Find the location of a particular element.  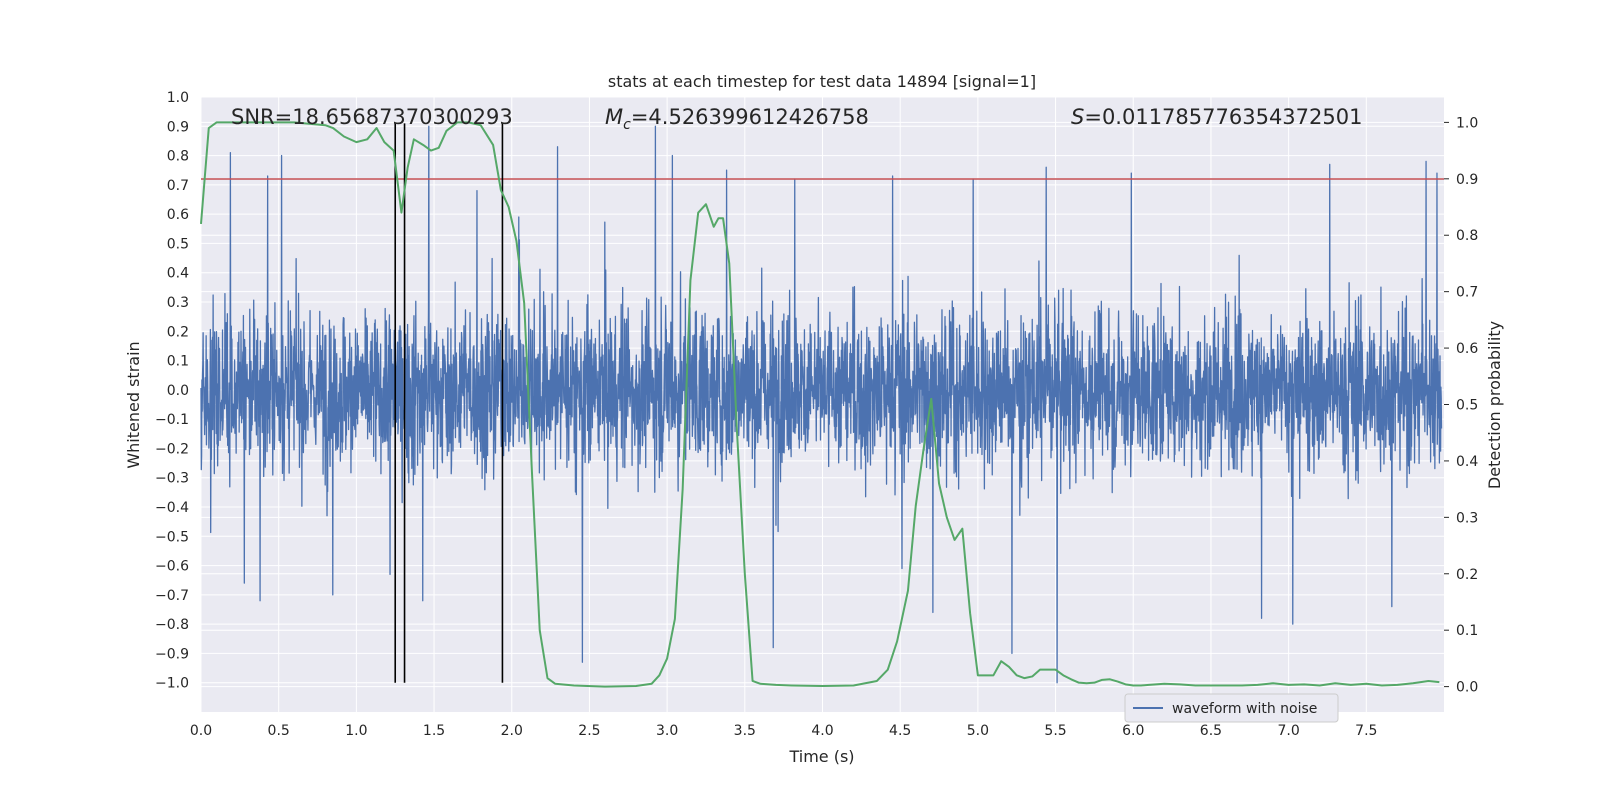

x-tick-label: 4.5 is located at coordinates (900, 731).